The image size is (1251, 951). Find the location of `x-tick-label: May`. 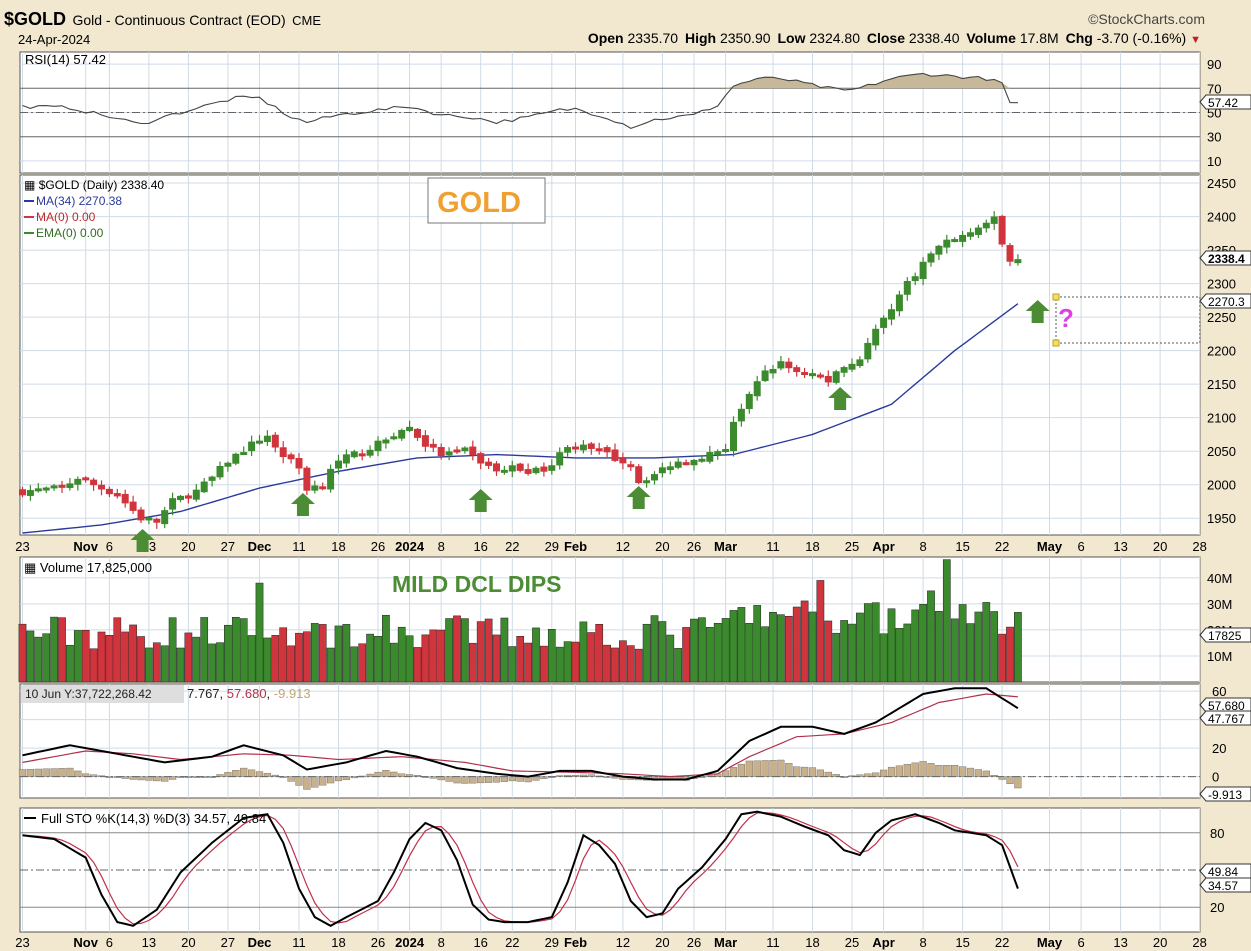

x-tick-label: May is located at coordinates (1050, 942).